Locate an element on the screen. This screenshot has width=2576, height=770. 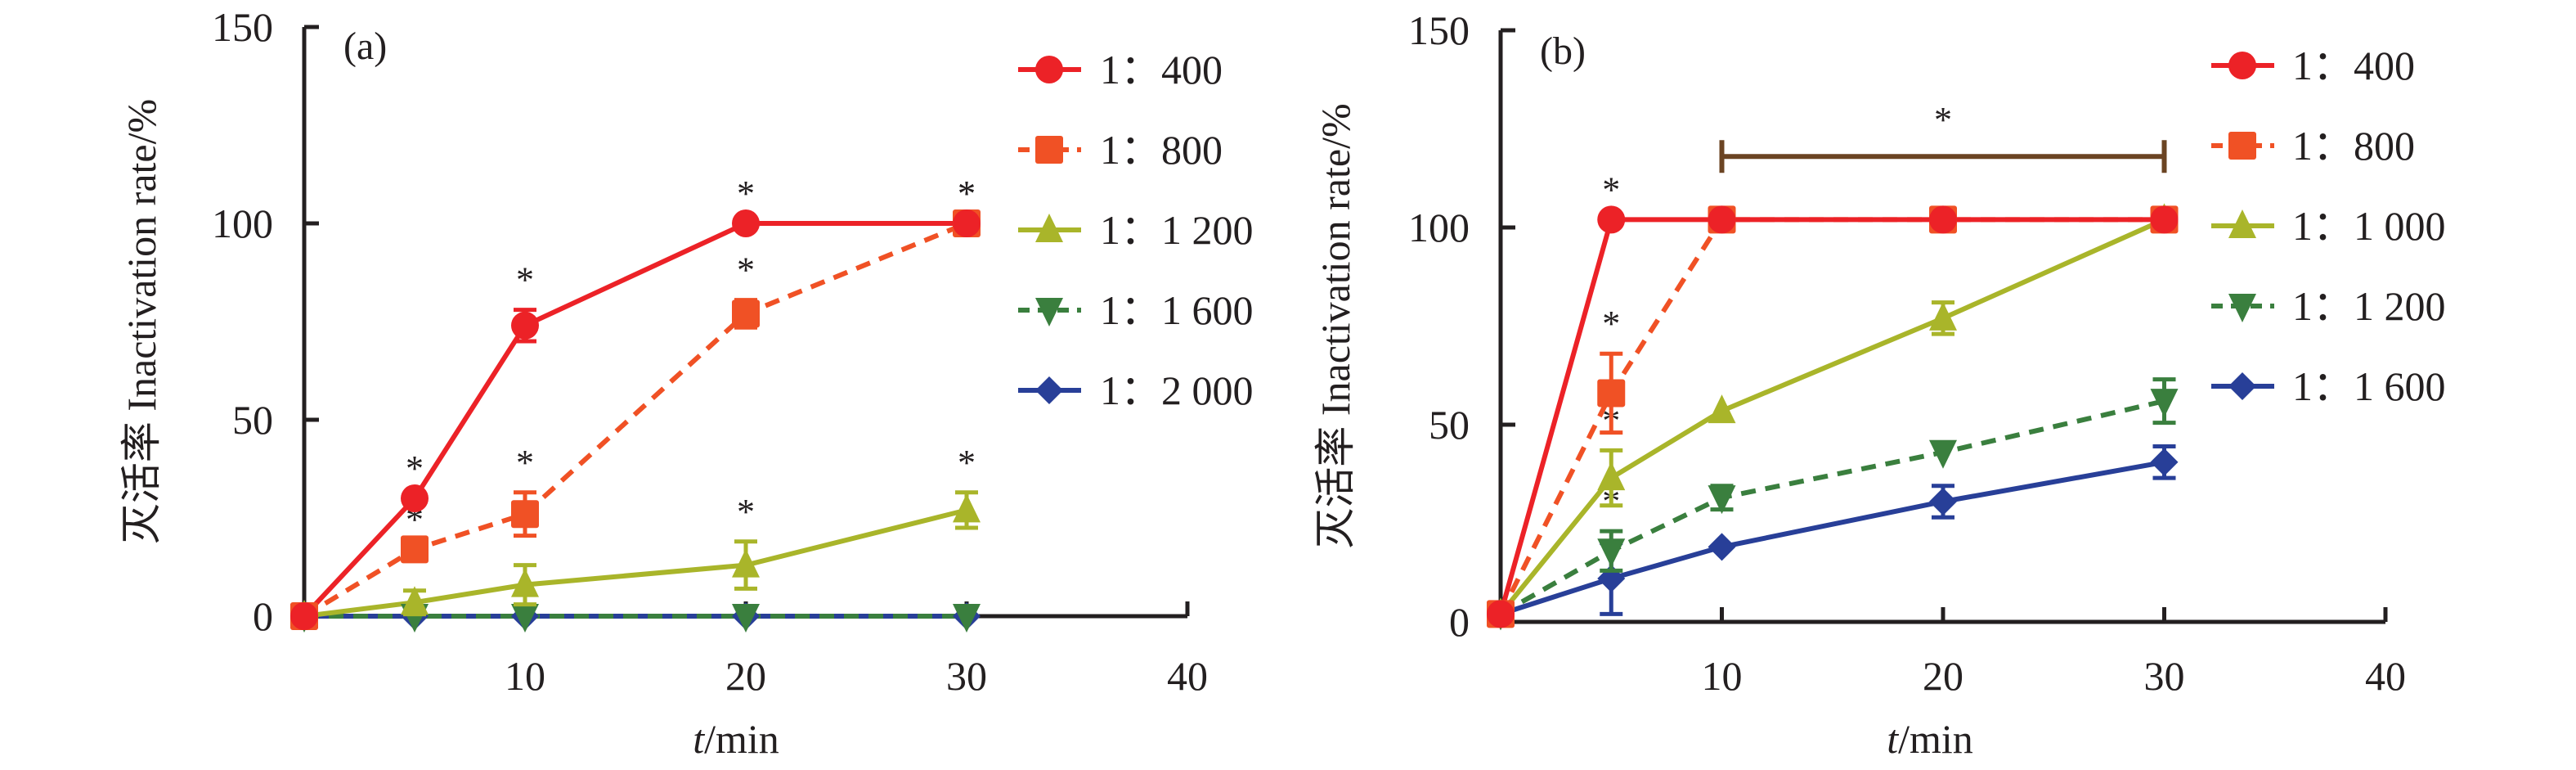
legend-item: 1：1 000 is located at coordinates (2329, 226).